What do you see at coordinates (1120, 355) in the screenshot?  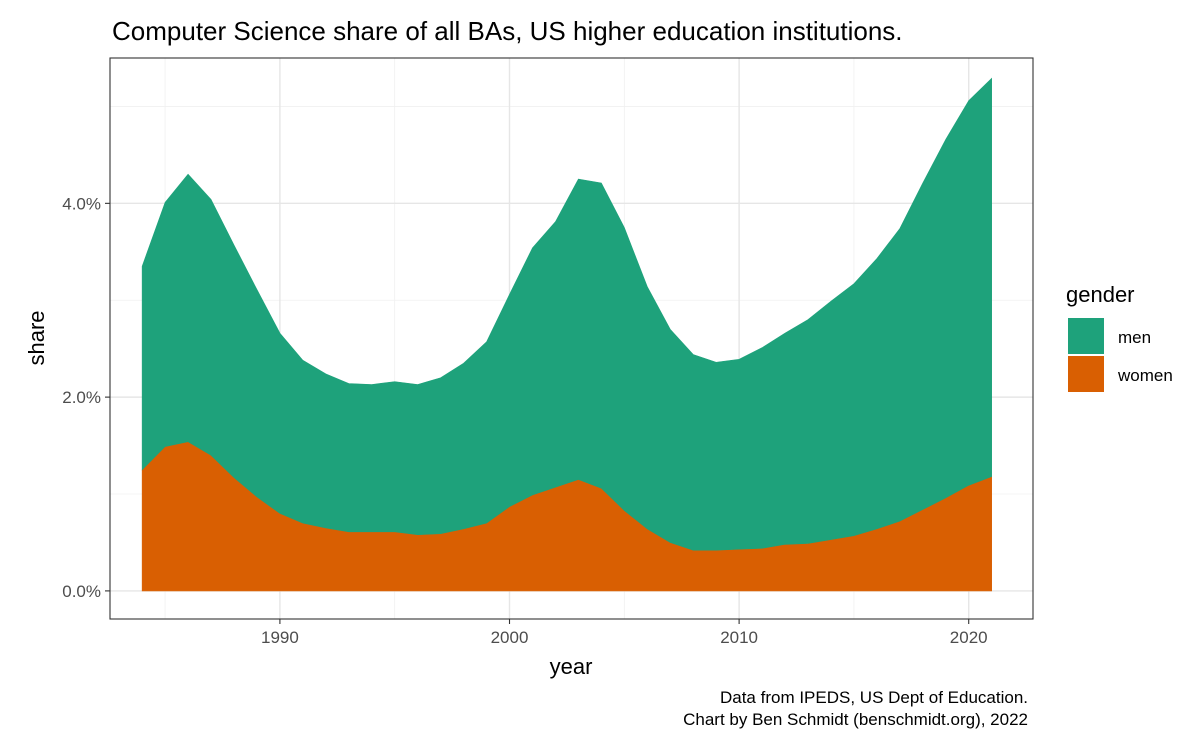 I see `legend-items: men women` at bounding box center [1120, 355].